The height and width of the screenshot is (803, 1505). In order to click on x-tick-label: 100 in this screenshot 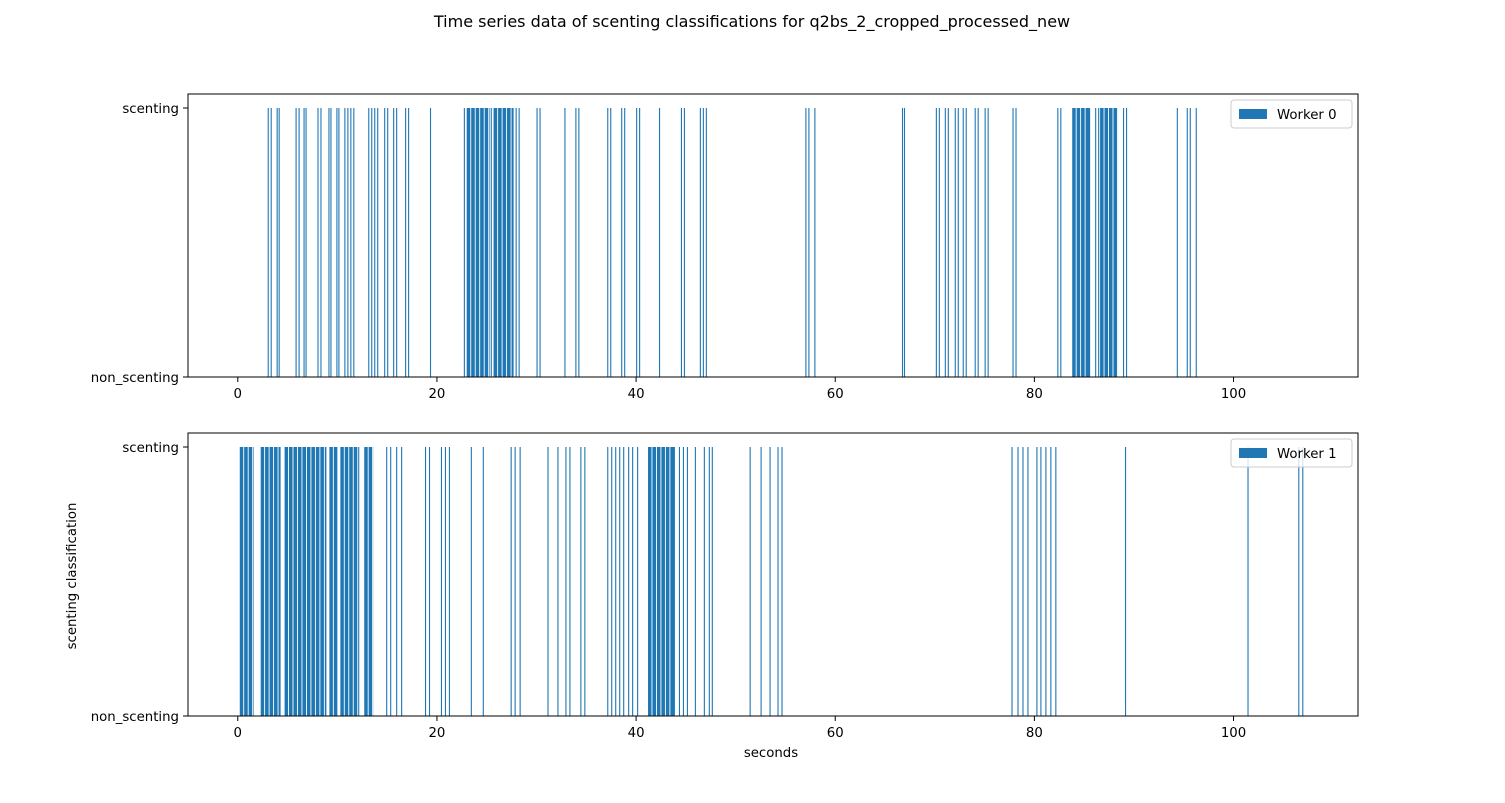, I will do `click(1233, 394)`.